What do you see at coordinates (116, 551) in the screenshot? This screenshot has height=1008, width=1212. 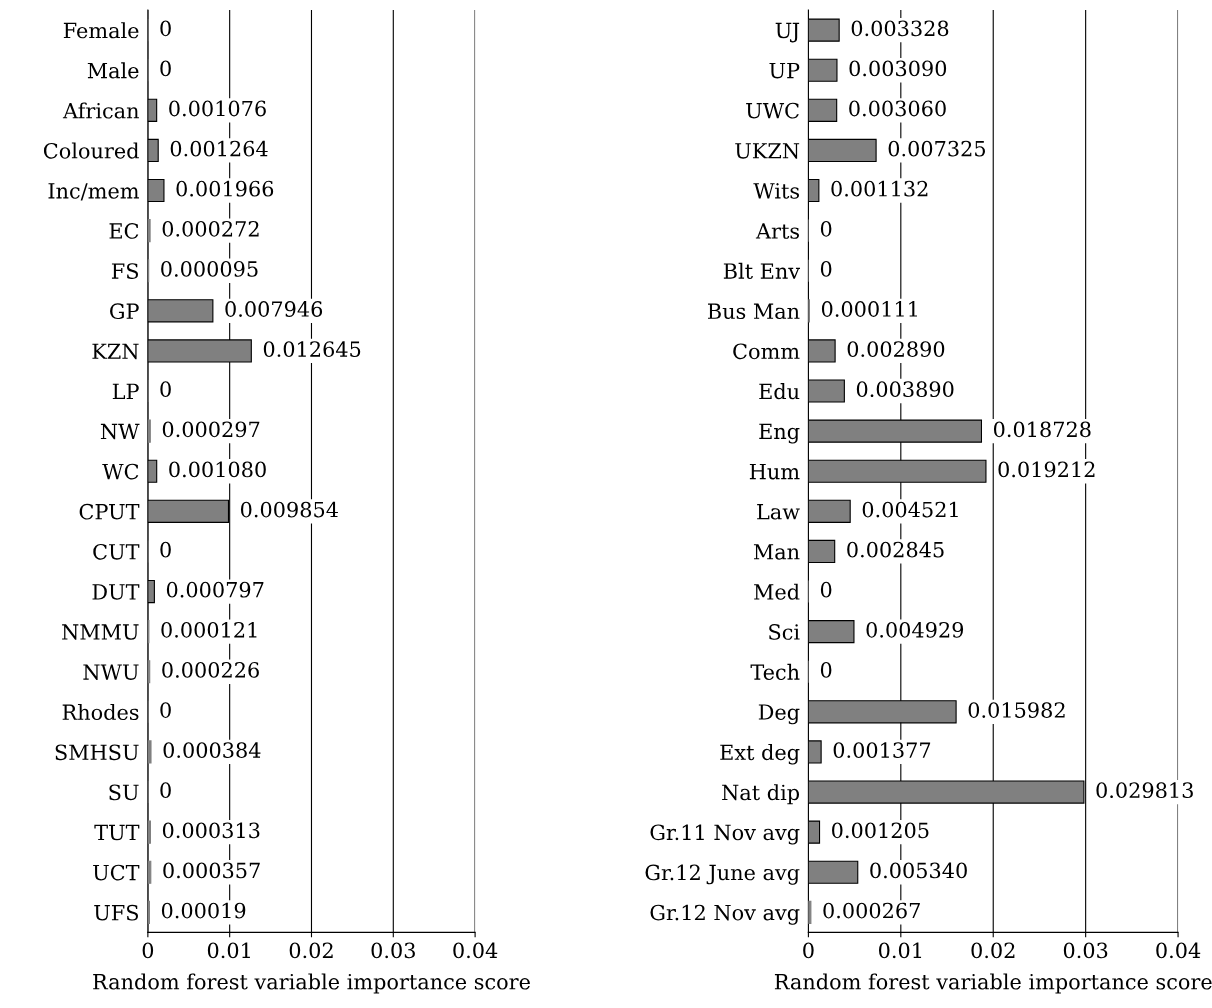 I see `y-tick-label: CUT` at bounding box center [116, 551].